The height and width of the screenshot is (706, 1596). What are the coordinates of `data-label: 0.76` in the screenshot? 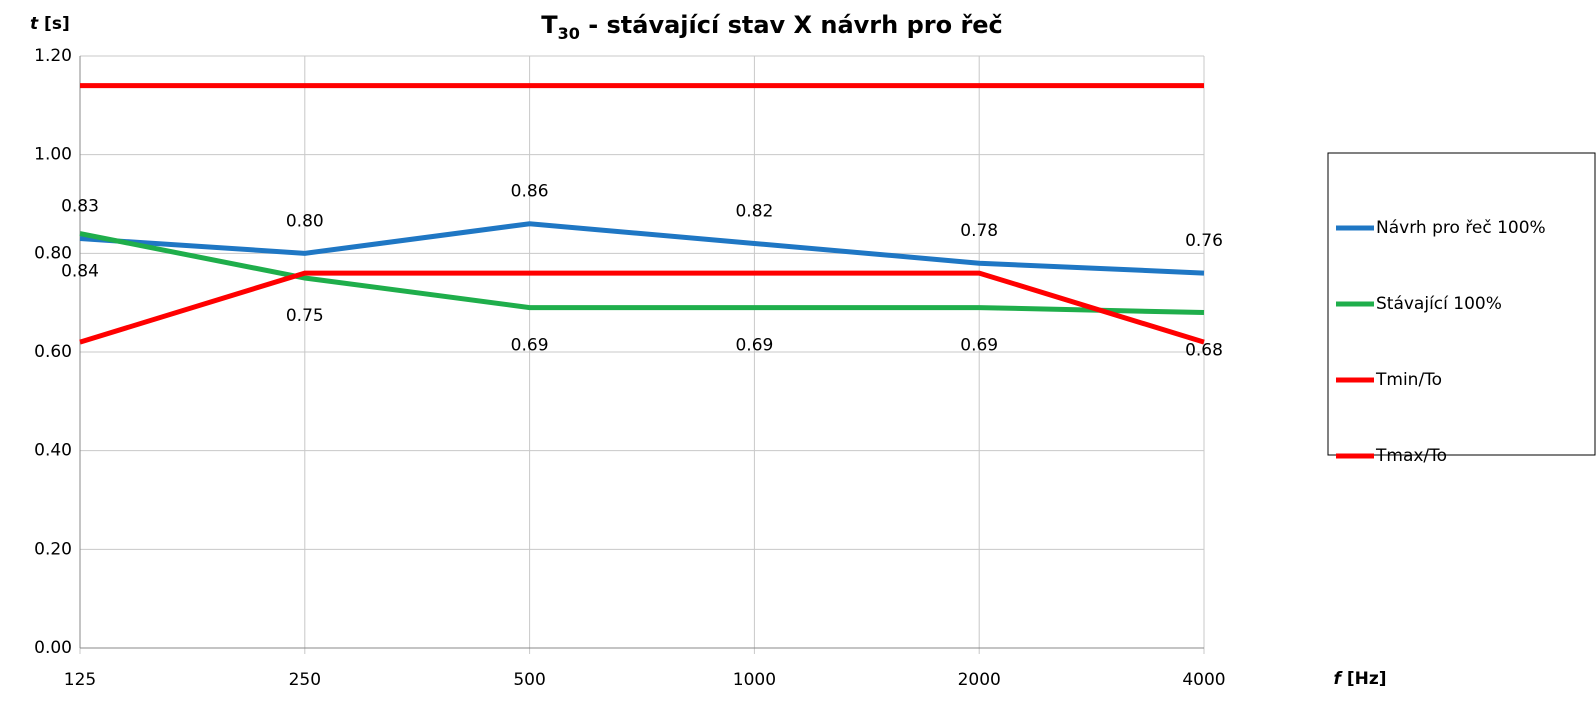 It's located at (1204, 241).